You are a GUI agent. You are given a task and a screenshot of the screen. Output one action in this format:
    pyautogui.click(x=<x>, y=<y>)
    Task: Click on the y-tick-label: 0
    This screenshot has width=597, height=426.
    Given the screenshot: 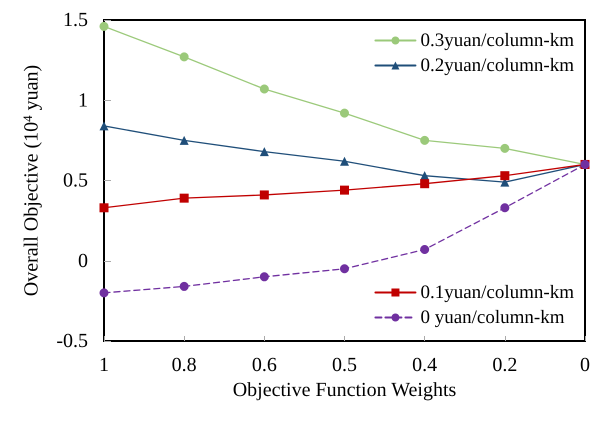 What is the action you would take?
    pyautogui.click(x=83, y=261)
    